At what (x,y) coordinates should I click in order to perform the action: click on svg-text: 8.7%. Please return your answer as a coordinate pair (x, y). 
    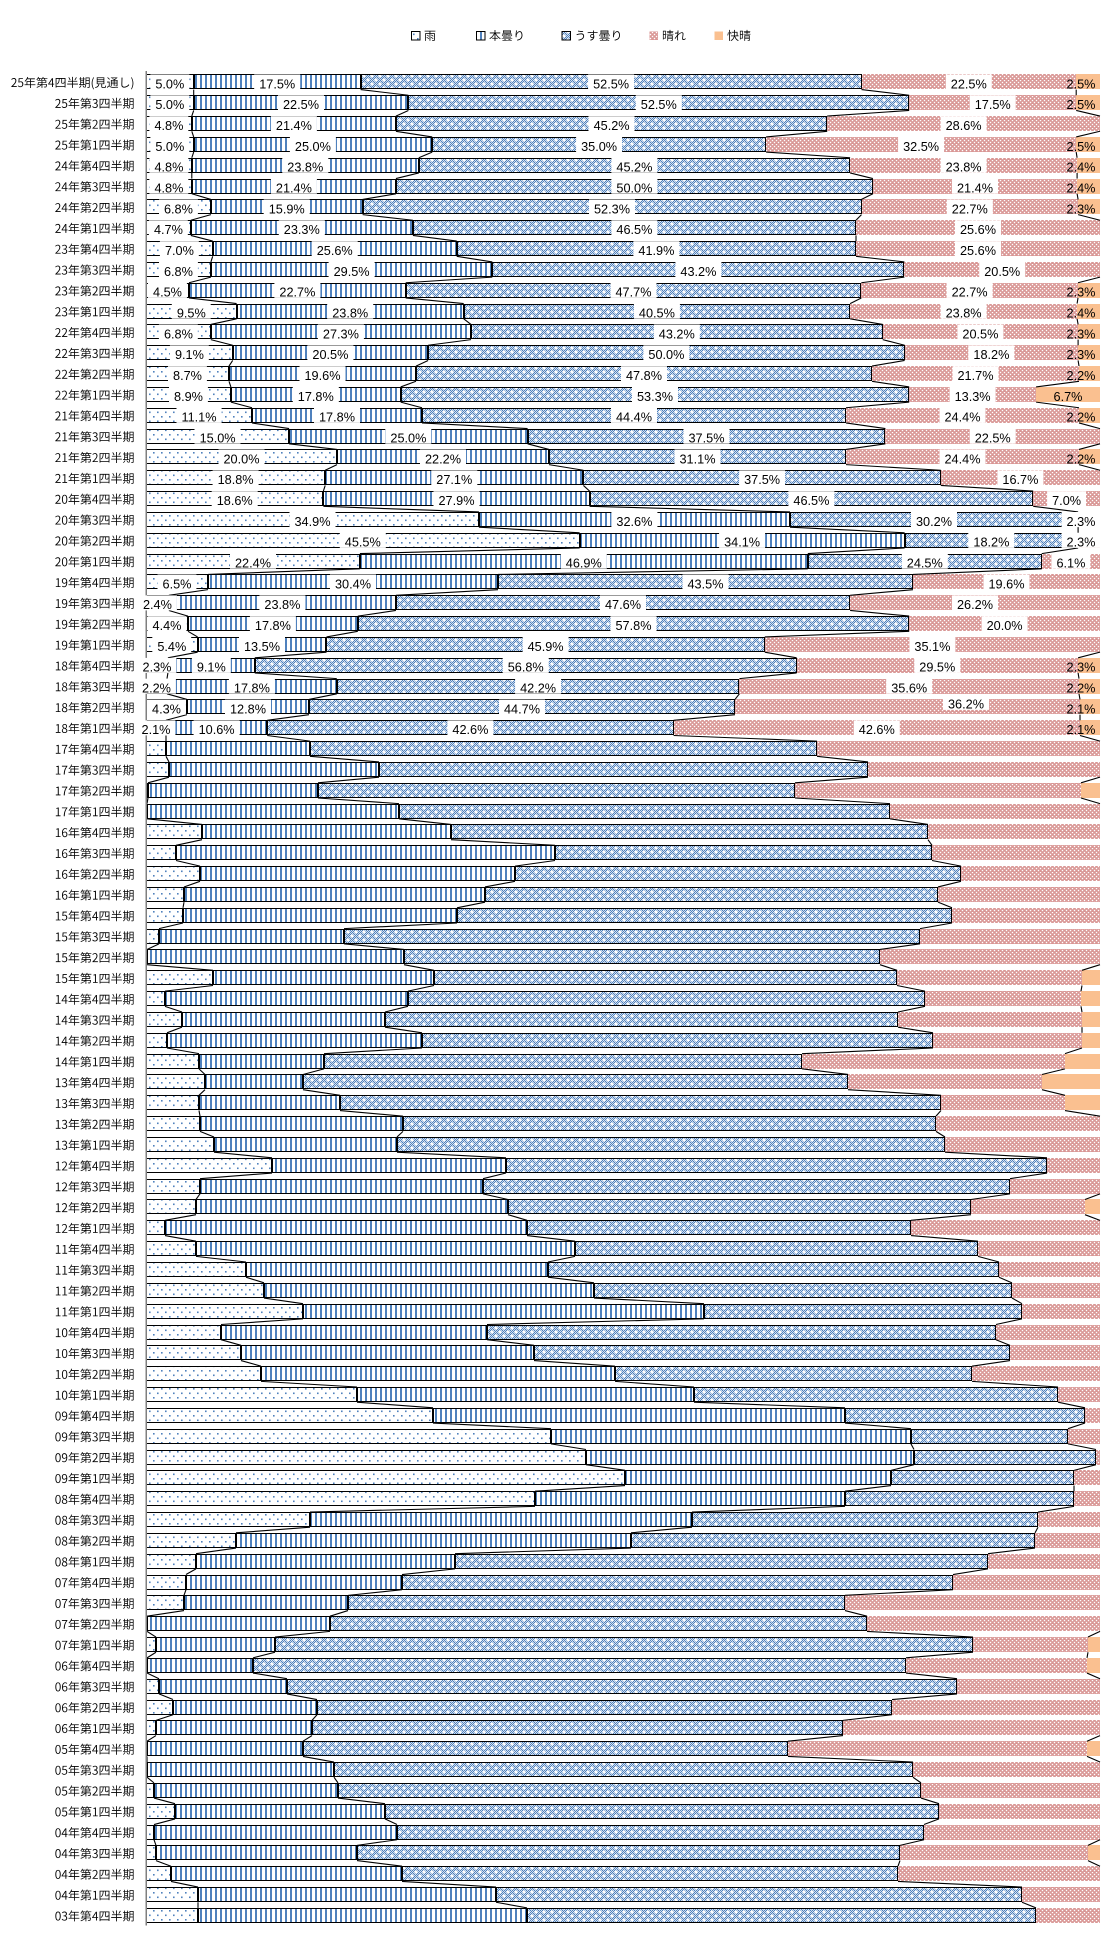
    Looking at the image, I should click on (187, 376).